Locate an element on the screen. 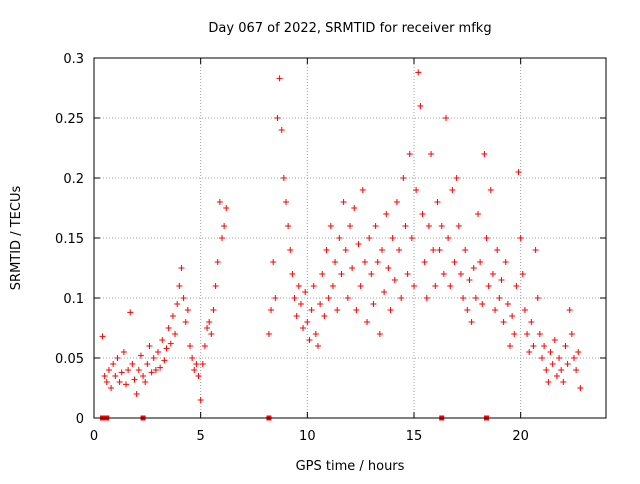 Image resolution: width=640 pixels, height=484 pixels. y-tick-label: 0.3 is located at coordinates (73, 59).